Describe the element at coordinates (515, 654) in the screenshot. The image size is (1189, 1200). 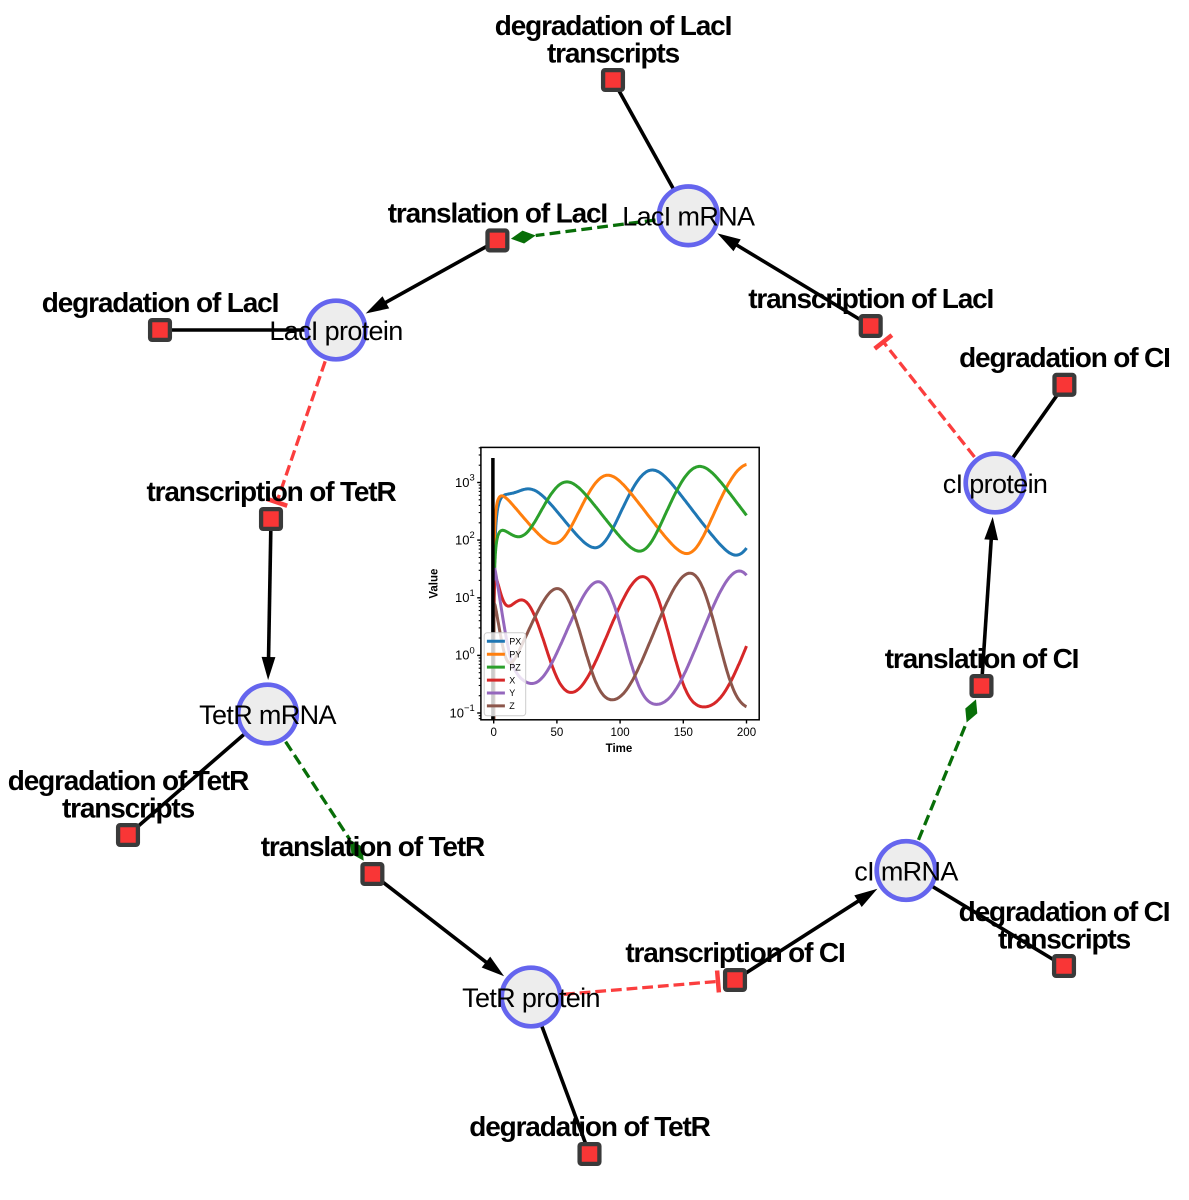
I see `svg-text: PY` at that location.